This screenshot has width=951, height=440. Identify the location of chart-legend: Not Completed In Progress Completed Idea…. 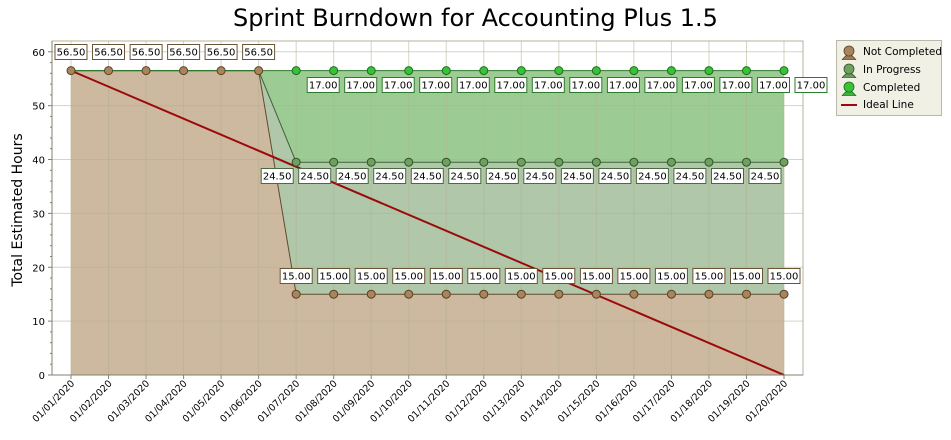
(889, 78).